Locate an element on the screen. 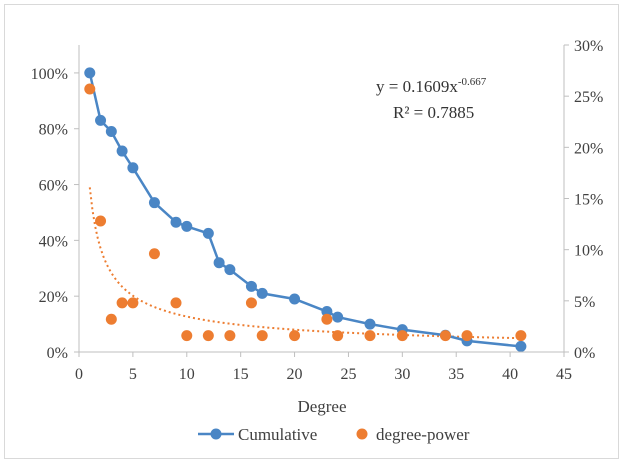 The image size is (625, 465). legend: Cumulative degree-power is located at coordinates (334, 434).